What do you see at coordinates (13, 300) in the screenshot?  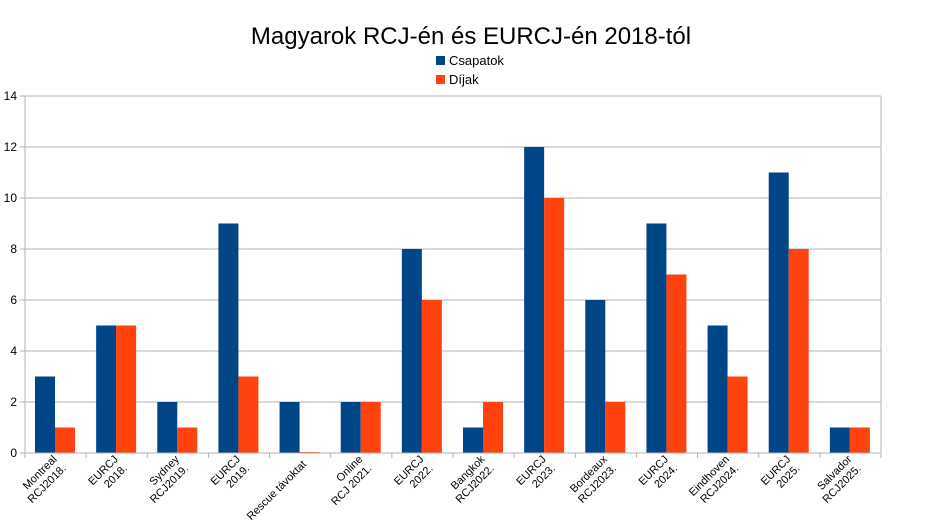 I see `y-tick-label: 6` at bounding box center [13, 300].